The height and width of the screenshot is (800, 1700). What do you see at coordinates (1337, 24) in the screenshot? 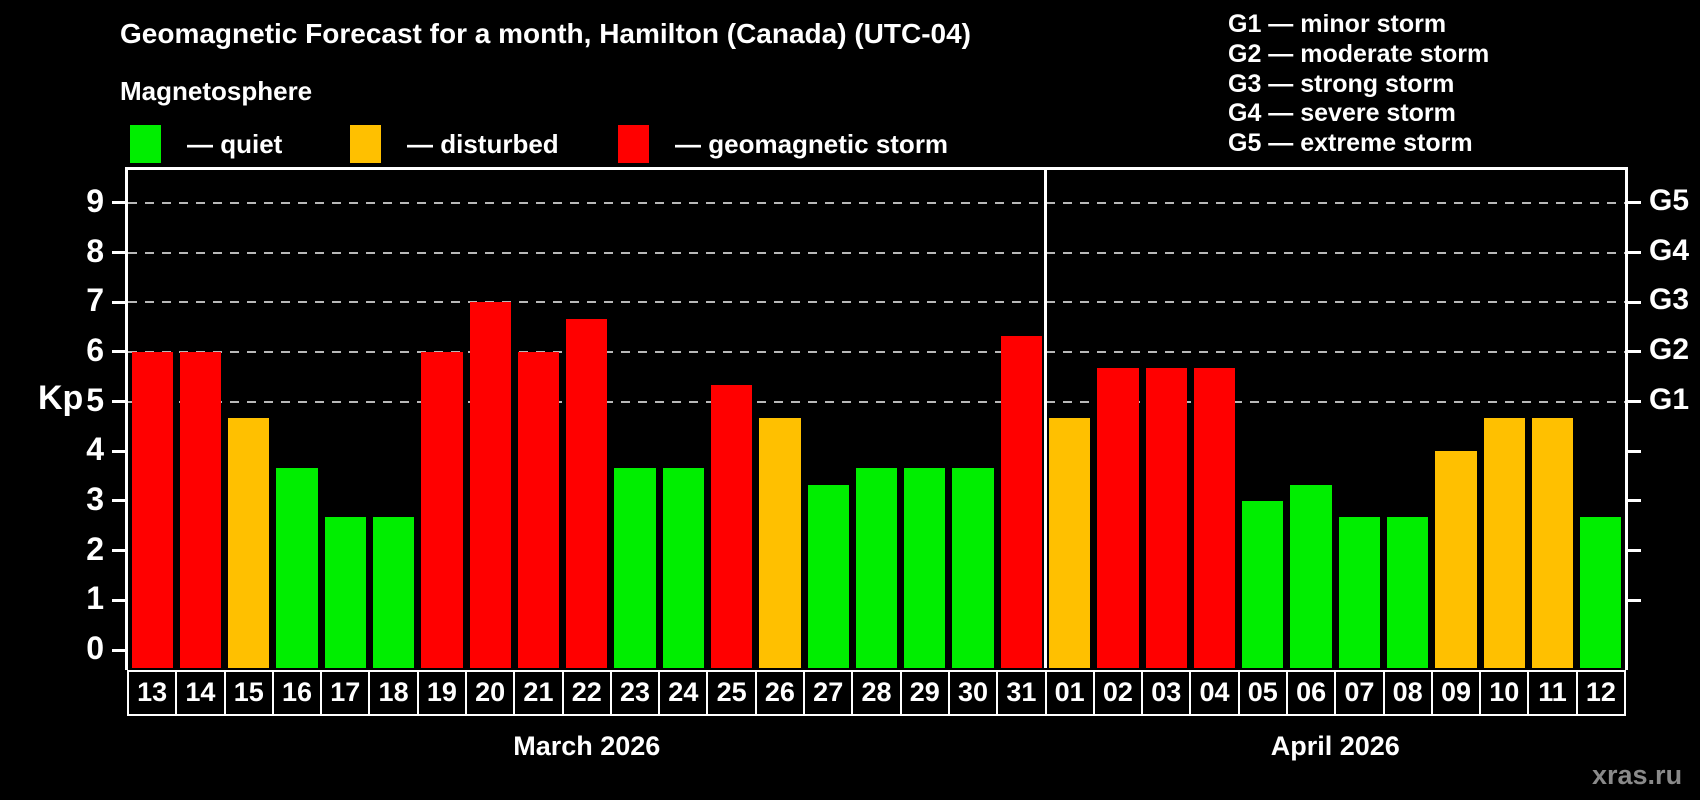
I see `g-scale-legend-line-g1: G1 — minor storm` at bounding box center [1337, 24].